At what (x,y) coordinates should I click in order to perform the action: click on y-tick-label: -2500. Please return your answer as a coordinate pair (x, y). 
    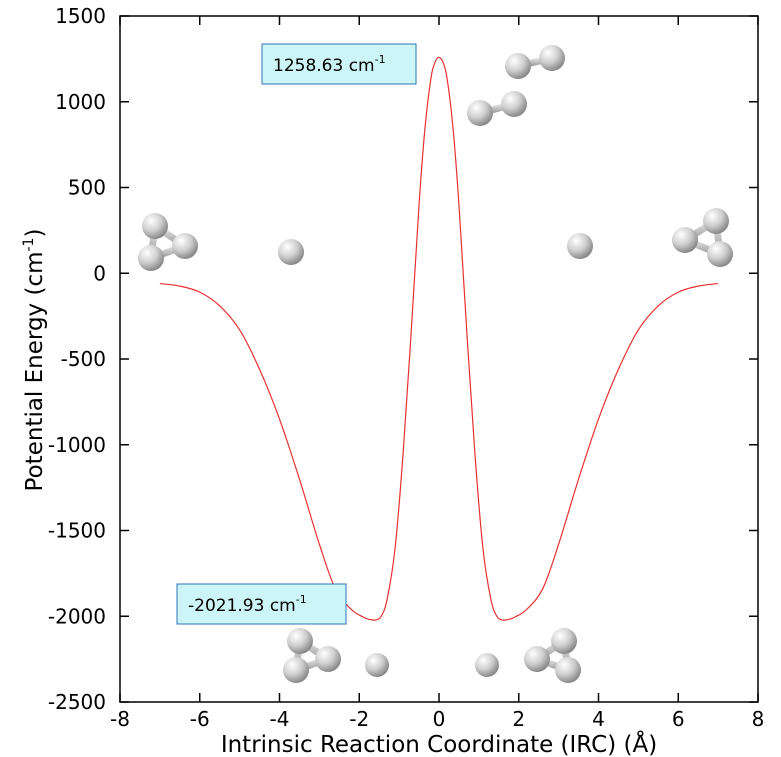
    Looking at the image, I should click on (77, 702).